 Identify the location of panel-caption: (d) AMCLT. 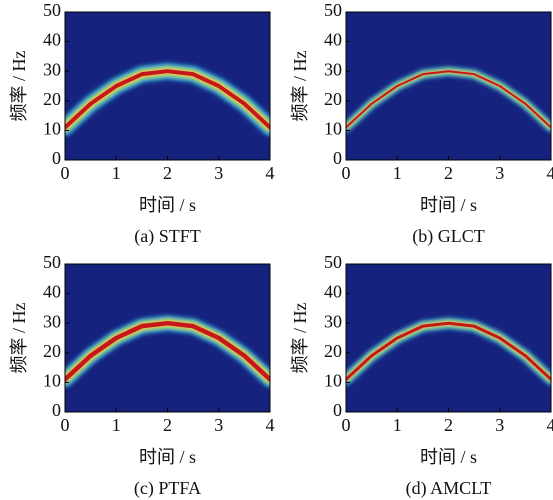
(449, 488).